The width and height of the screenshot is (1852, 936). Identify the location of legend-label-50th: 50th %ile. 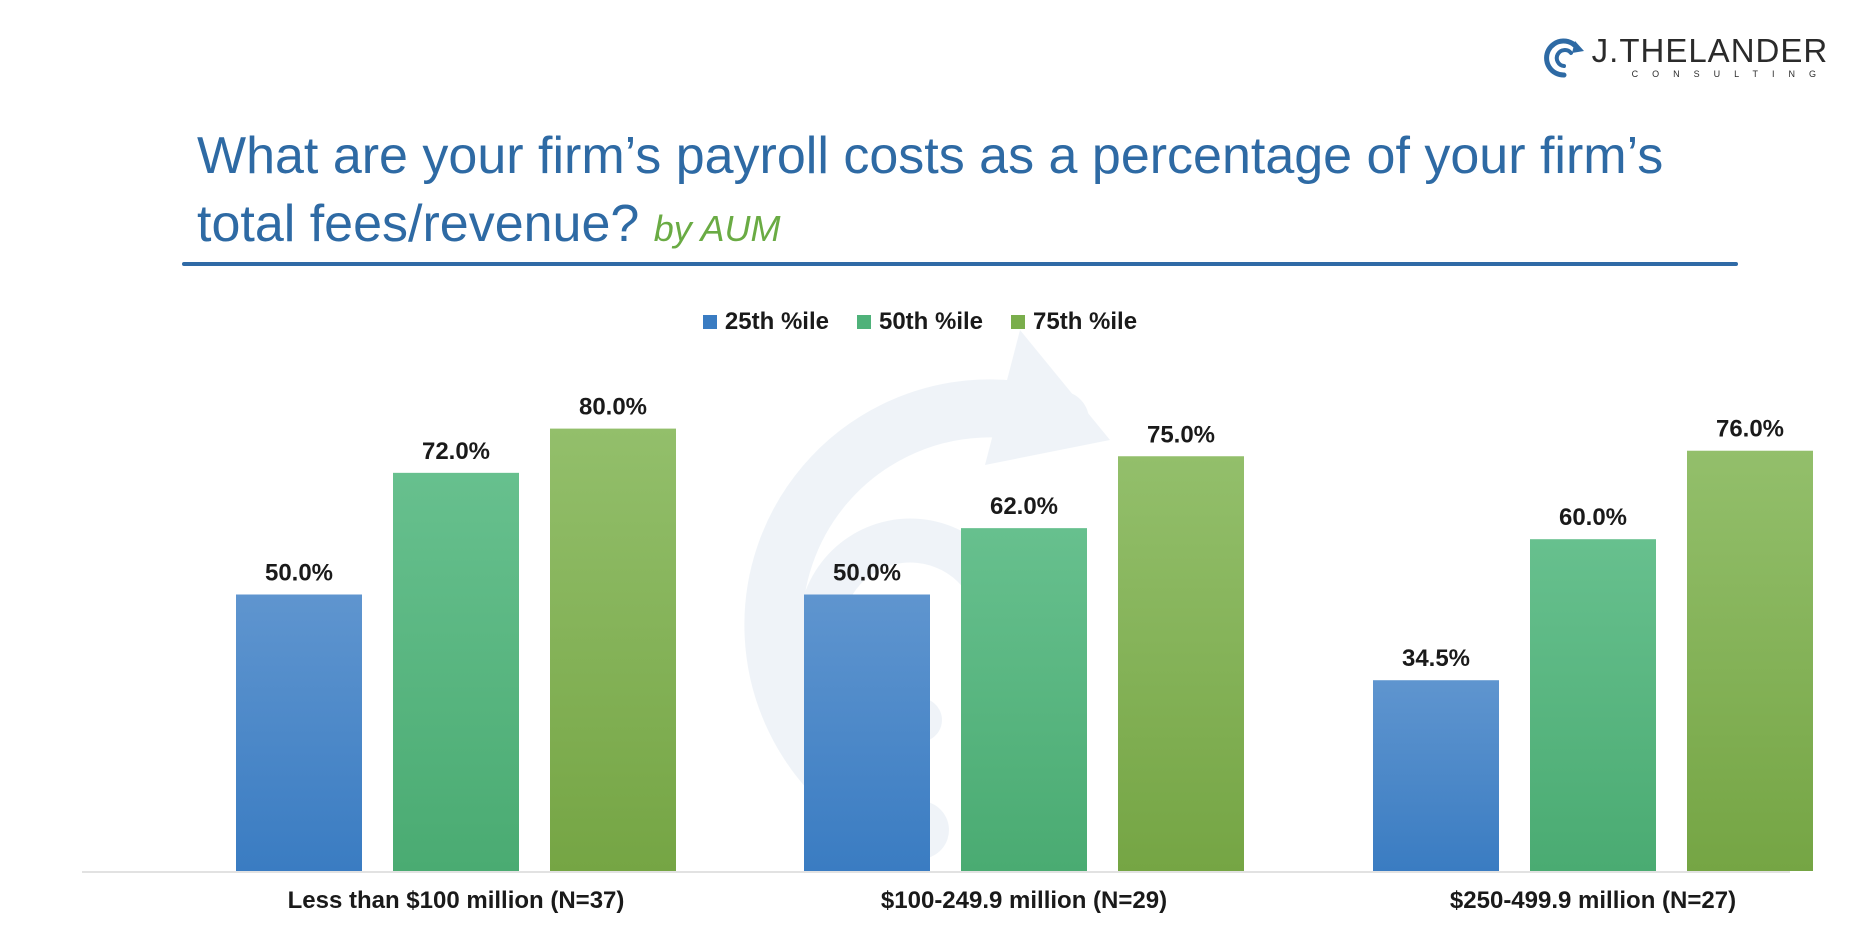
(931, 321).